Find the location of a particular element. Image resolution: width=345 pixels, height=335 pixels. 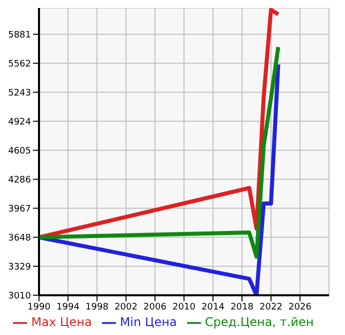

y-tick-label: 3648 is located at coordinates (20, 238).